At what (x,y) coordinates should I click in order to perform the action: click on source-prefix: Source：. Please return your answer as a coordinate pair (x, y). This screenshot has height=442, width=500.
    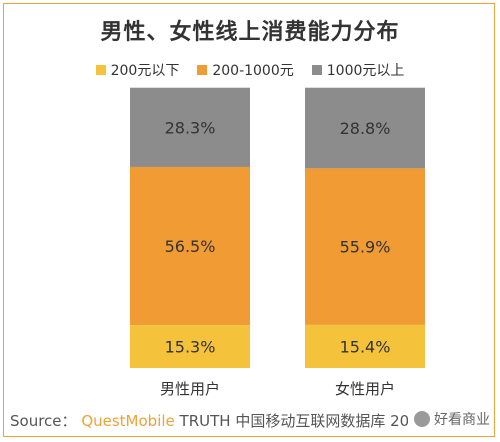
    Looking at the image, I should click on (43, 421).